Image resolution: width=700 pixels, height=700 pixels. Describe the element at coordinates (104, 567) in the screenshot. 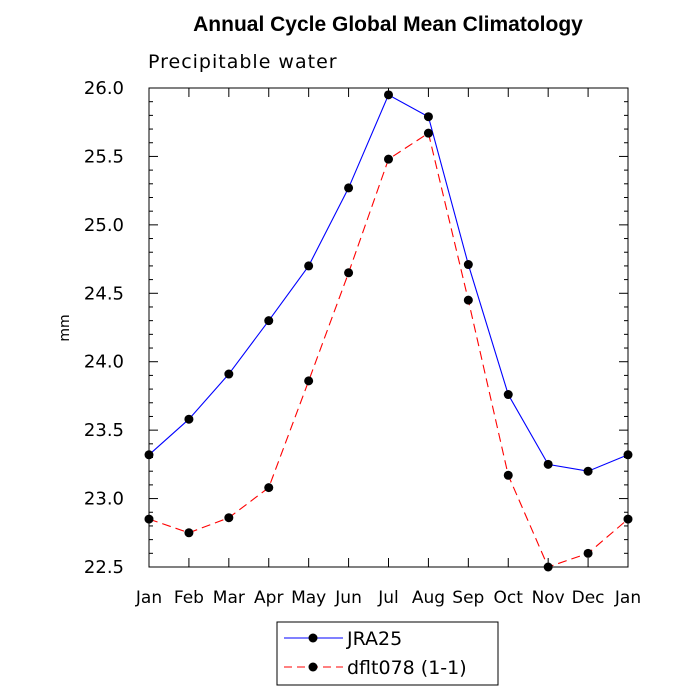

I see `y-tick-label: 22.5` at that location.